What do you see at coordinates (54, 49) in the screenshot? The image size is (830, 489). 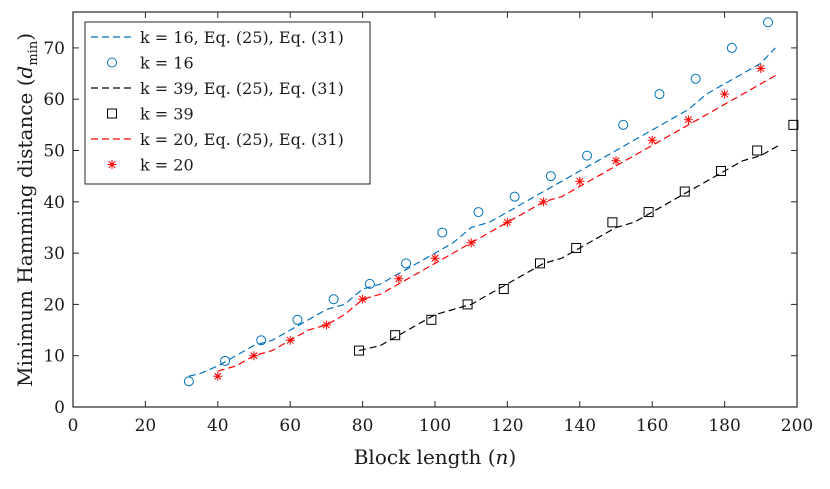 I see `y-tick-label: 70` at bounding box center [54, 49].